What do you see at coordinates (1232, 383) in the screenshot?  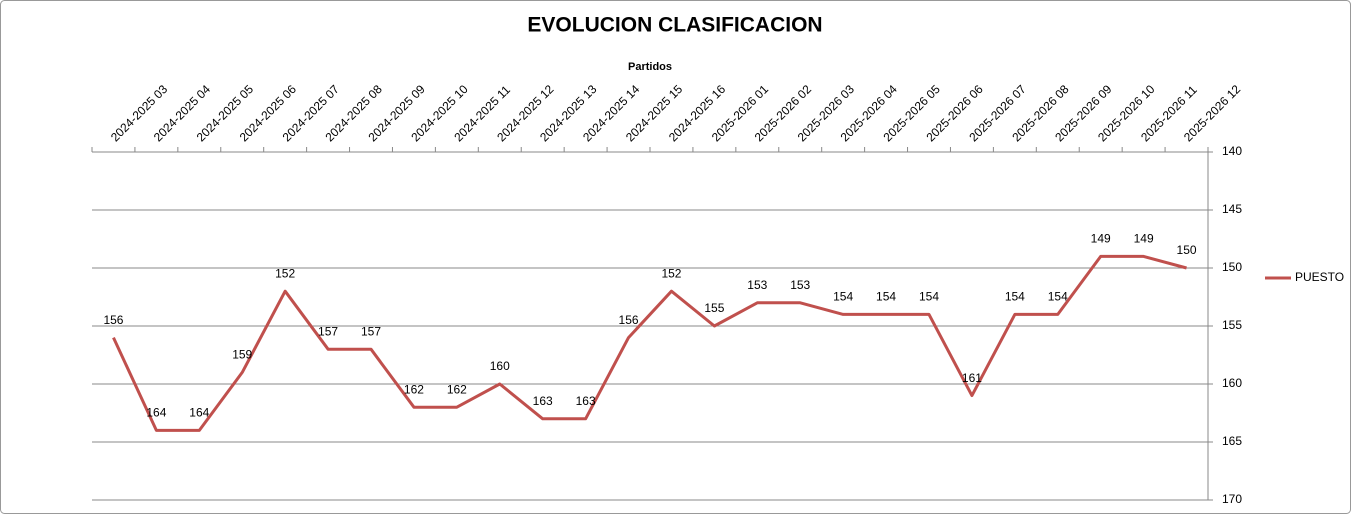 I see `y-tick-label: 160` at bounding box center [1232, 383].